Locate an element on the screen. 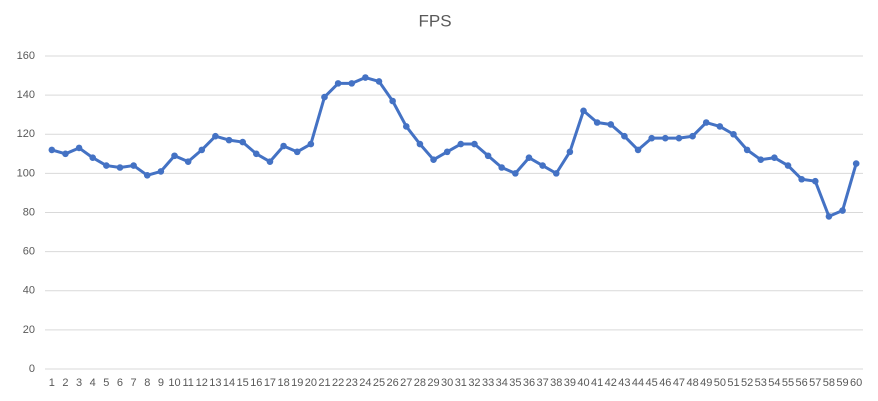 The width and height of the screenshot is (878, 401). x-tick-label: 58 is located at coordinates (829, 383).